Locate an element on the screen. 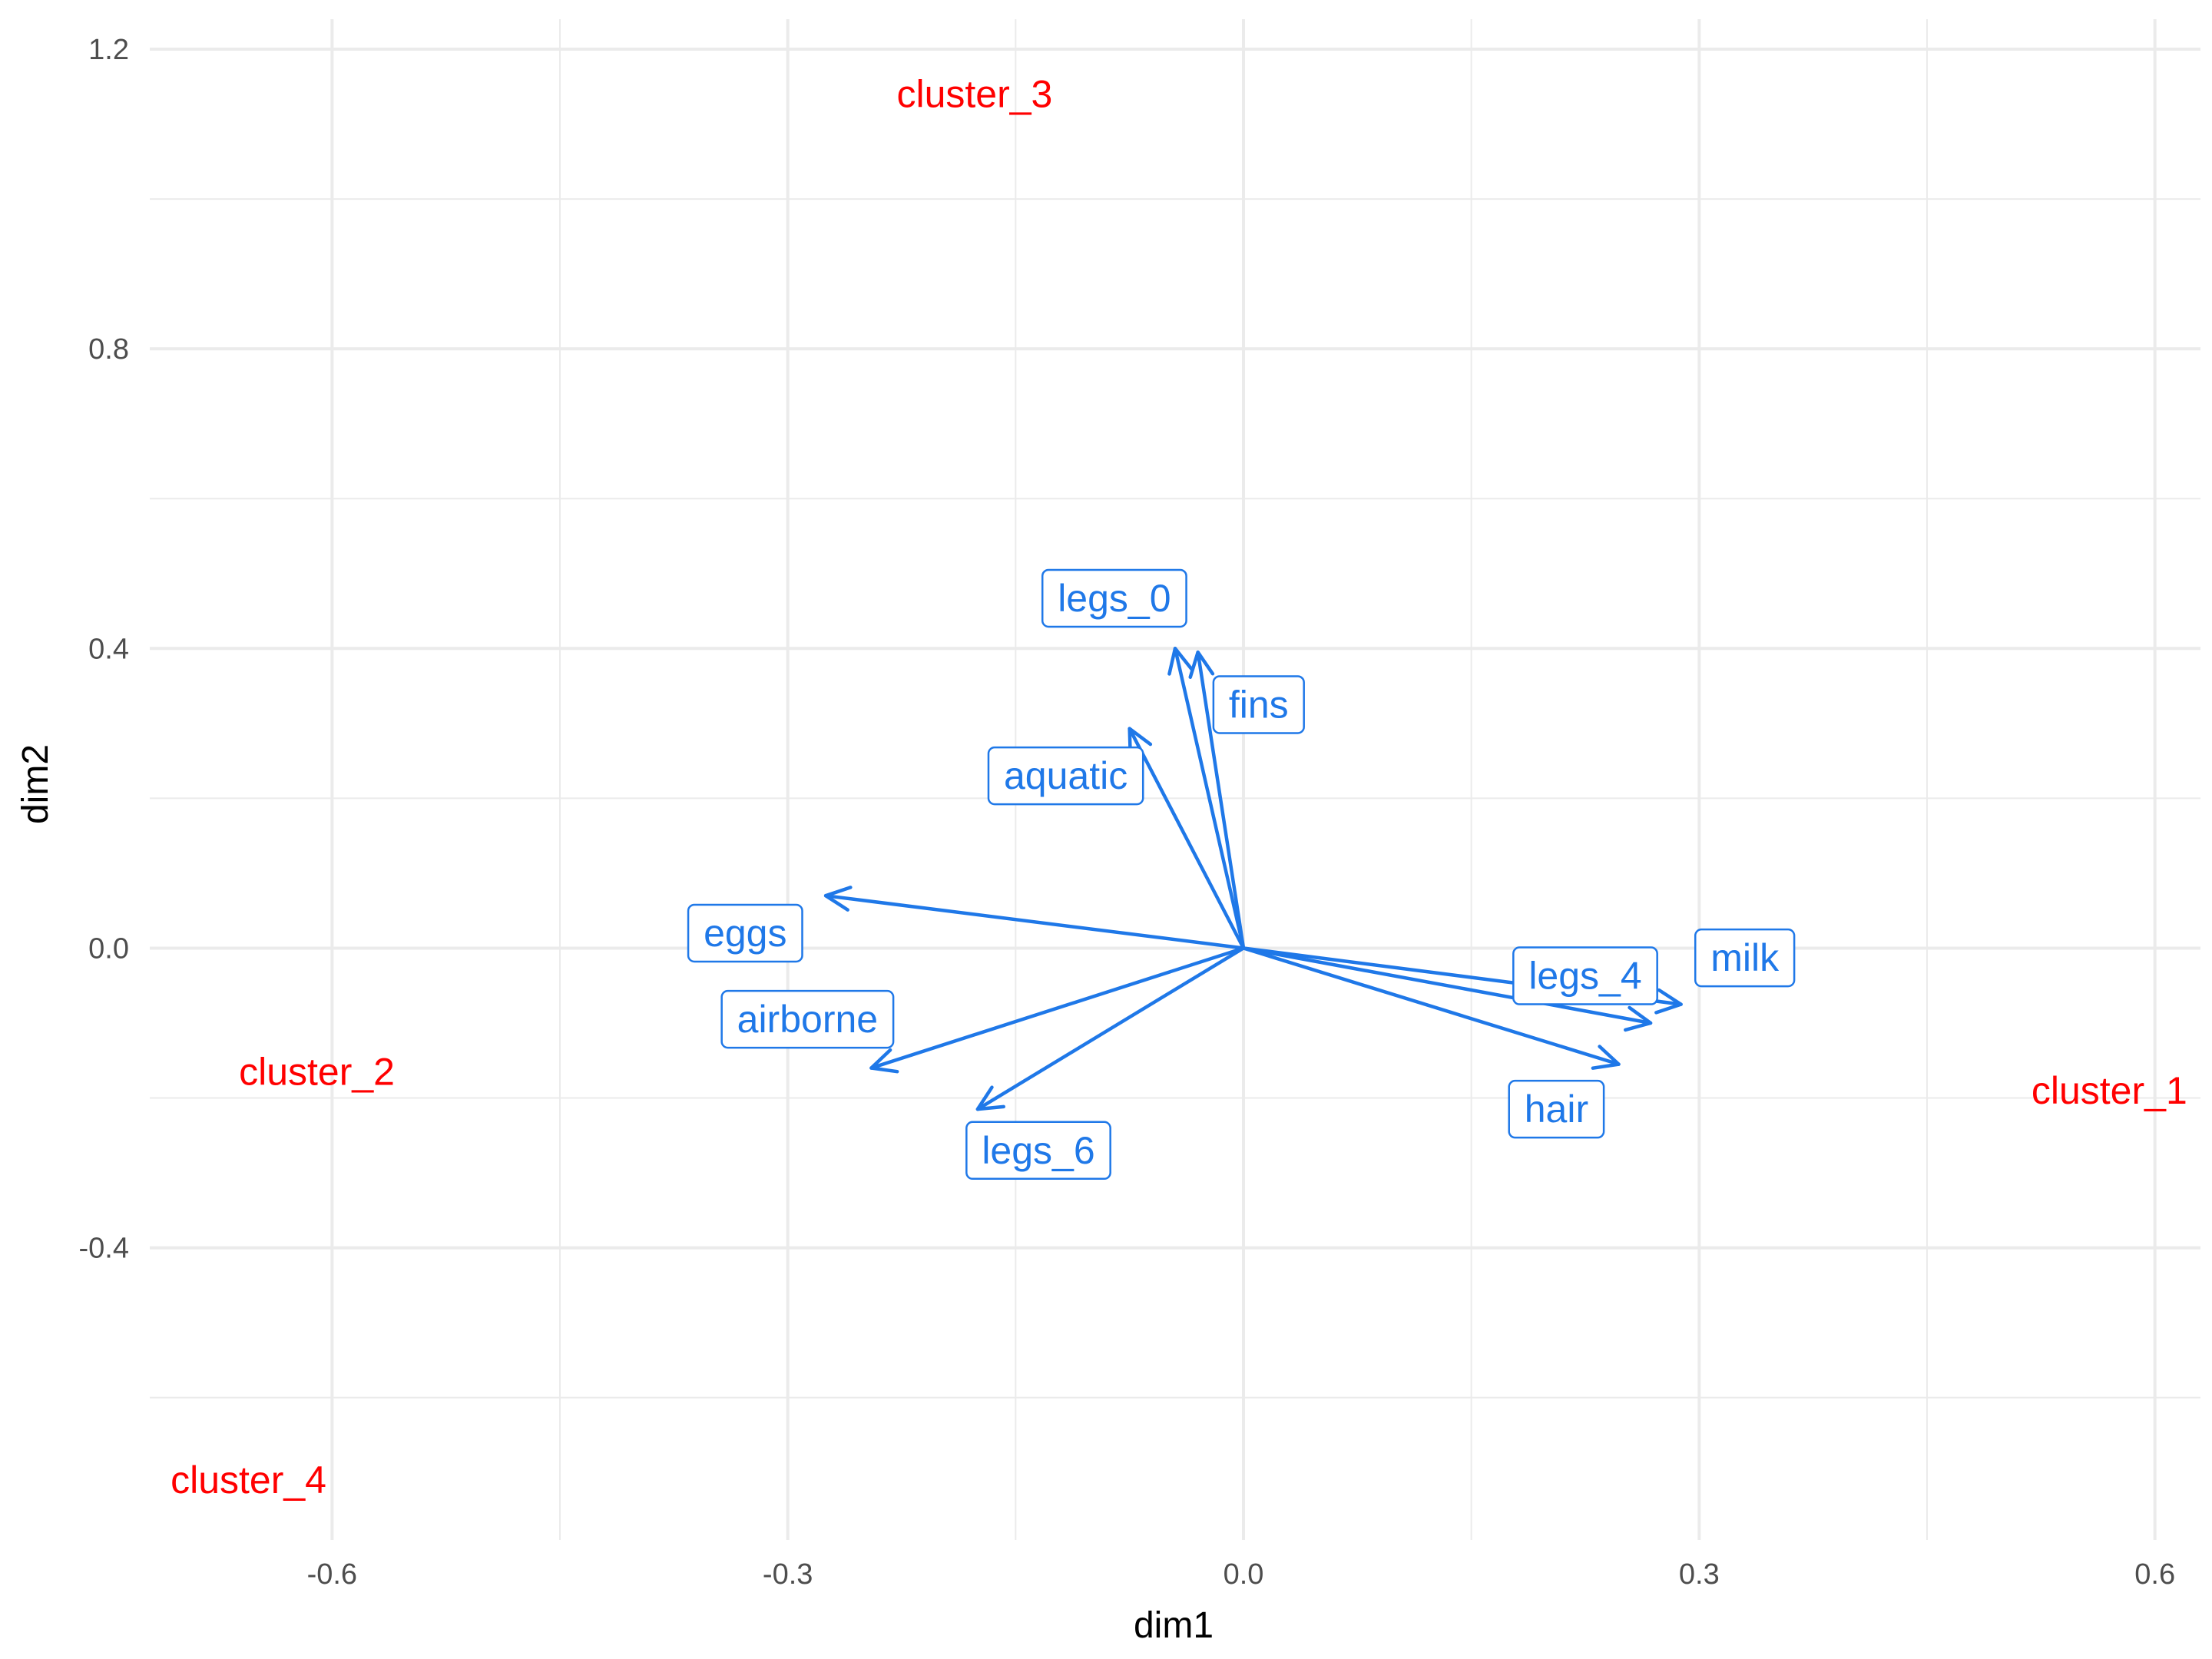  arrow-aquatic is located at coordinates (1187, 839).